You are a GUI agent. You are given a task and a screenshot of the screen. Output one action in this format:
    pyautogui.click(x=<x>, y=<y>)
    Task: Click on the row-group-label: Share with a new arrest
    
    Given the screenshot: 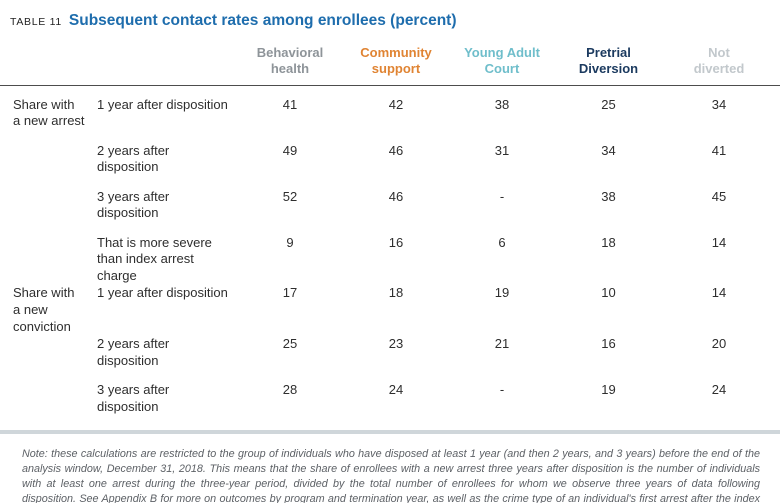 What is the action you would take?
    pyautogui.click(x=49, y=112)
    